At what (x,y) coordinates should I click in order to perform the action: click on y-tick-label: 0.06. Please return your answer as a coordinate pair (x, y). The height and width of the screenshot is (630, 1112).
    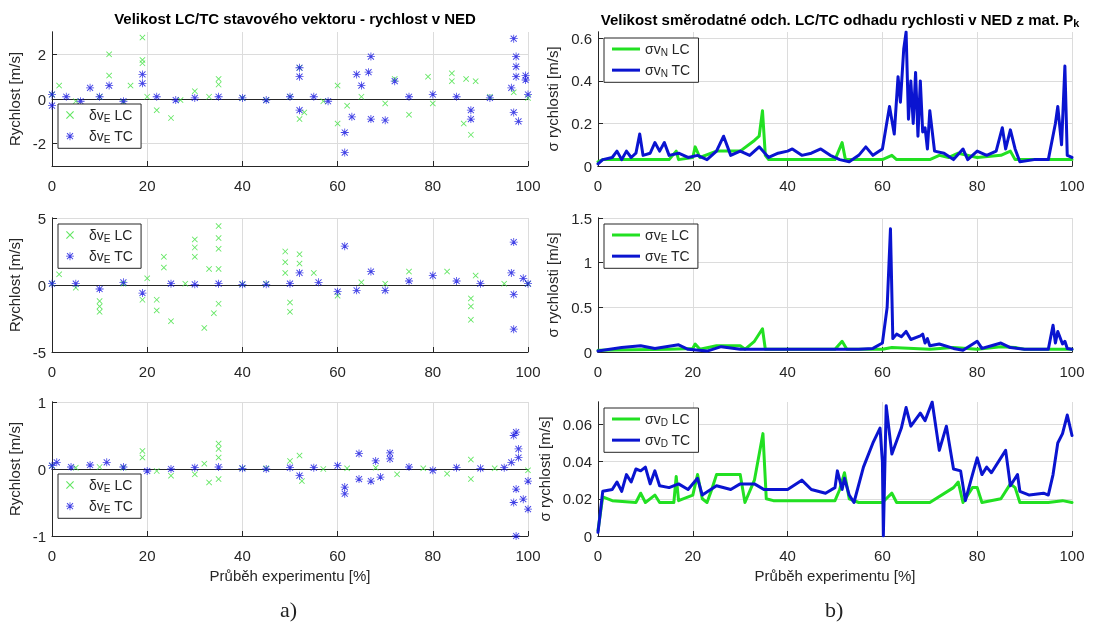
    Looking at the image, I should click on (577, 424).